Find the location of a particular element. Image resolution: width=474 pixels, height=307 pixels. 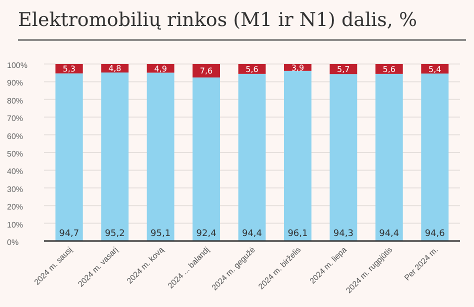

y-tick-label: 70% is located at coordinates (15, 119).